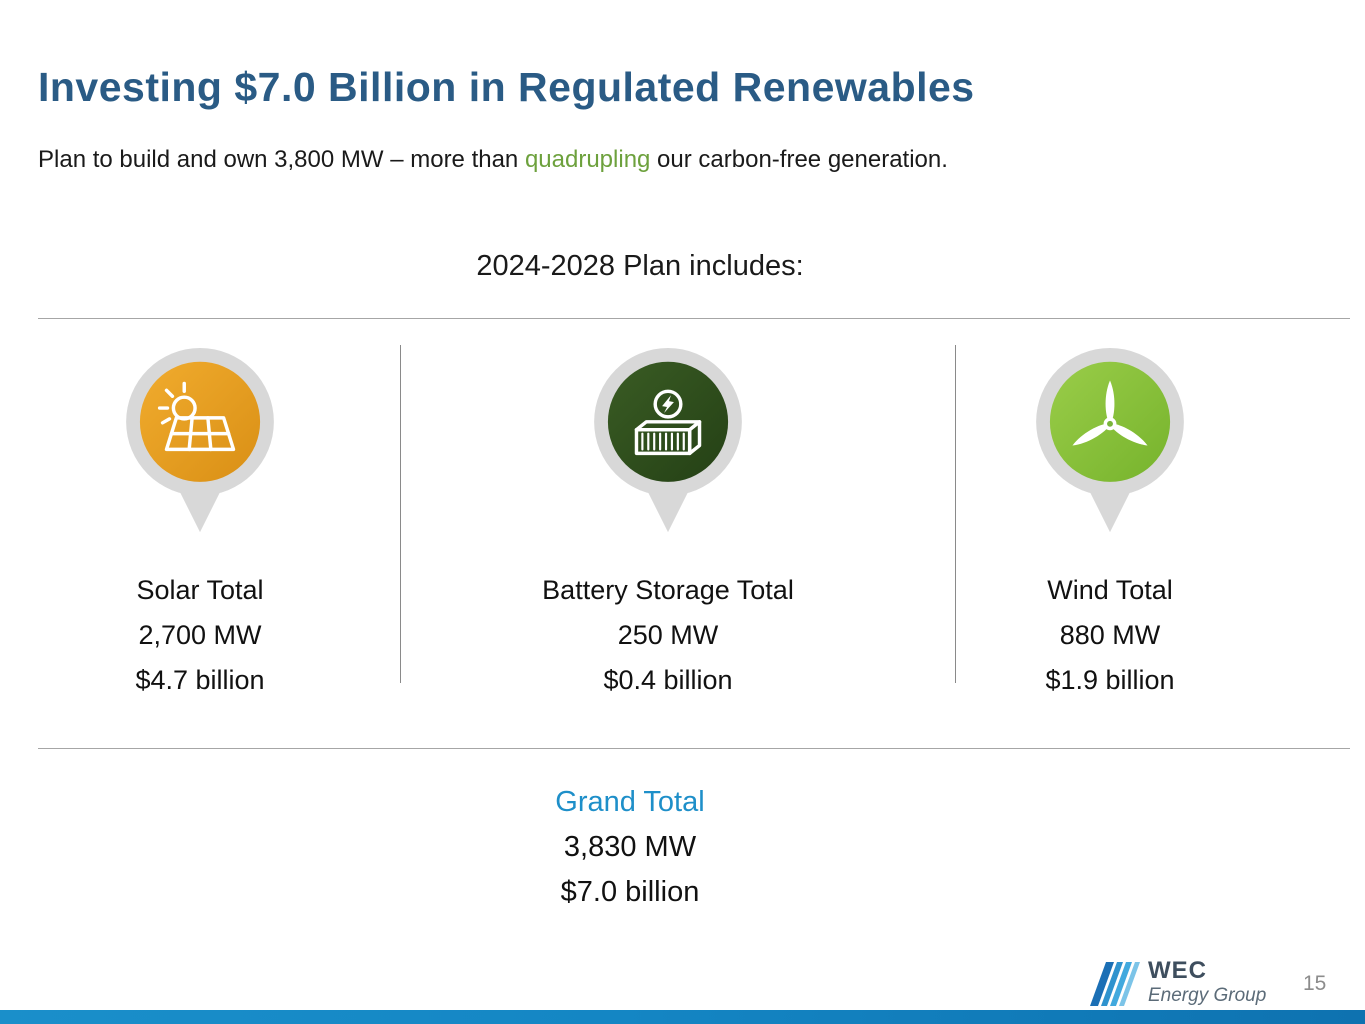 The width and height of the screenshot is (1365, 1024). Describe the element at coordinates (1110, 590) in the screenshot. I see `wind-label: Wind Total` at that location.